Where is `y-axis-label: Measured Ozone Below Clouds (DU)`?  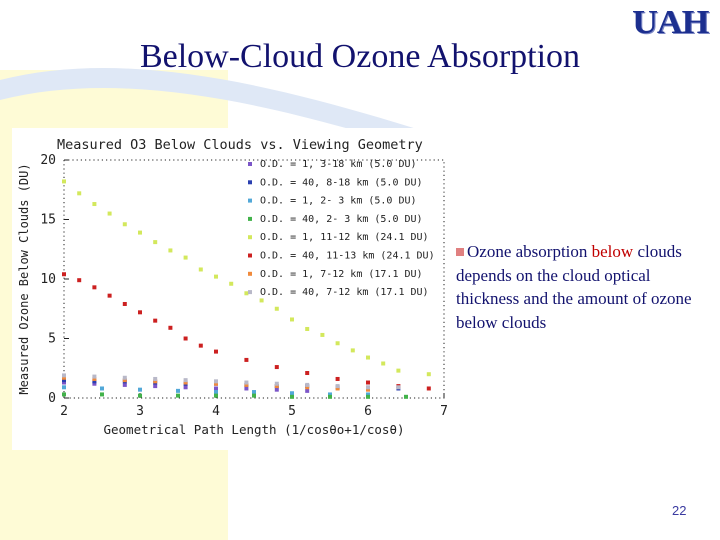
y-axis-label: Measured Ozone Below Clouds (DU) is located at coordinates (24, 278).